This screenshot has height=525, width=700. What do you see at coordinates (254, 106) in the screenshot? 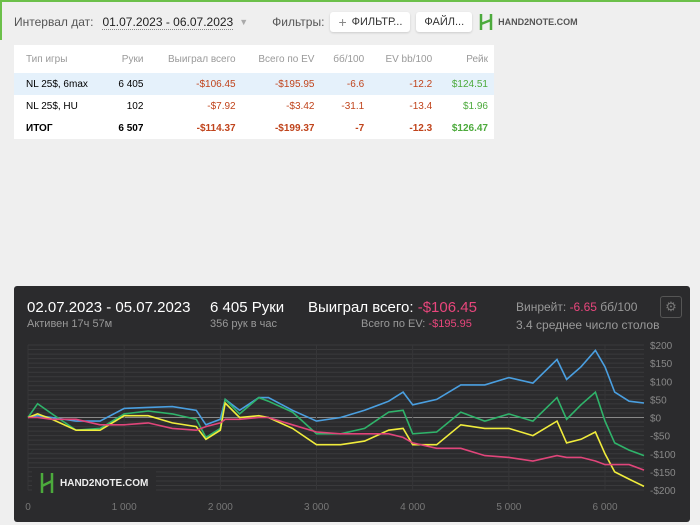
I see `table-row: NL 25$, HU 102 -$7.92 -$3.42 -31.1 -13.4 $1.96` at bounding box center [254, 106].